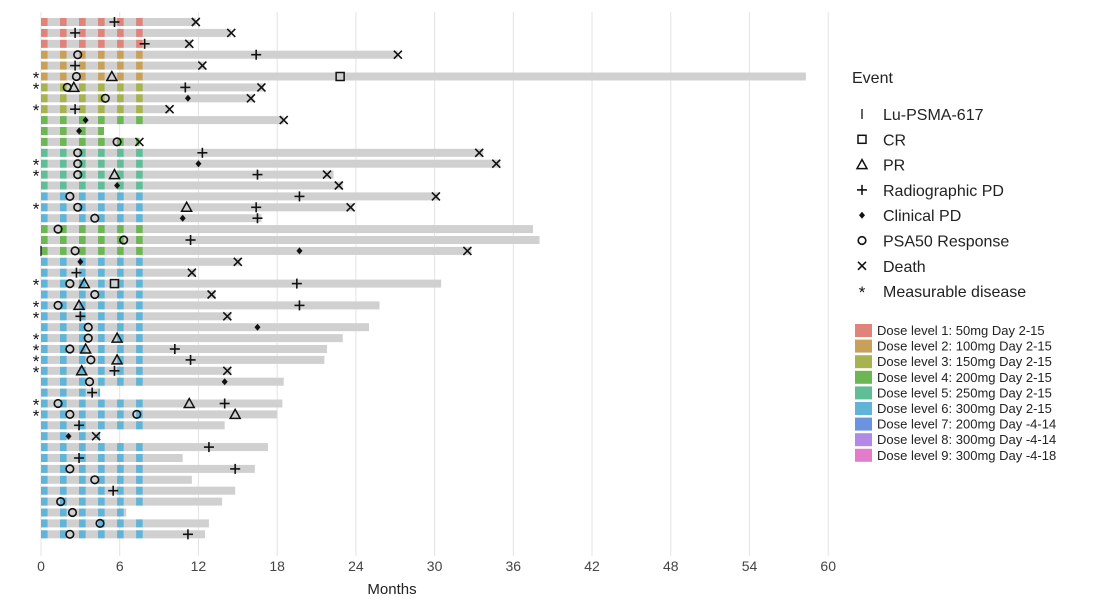 This screenshot has height=614, width=1118. I want to click on legend-dose-level: Dose level 2: 100mg Day 2-15, so click(953, 346).